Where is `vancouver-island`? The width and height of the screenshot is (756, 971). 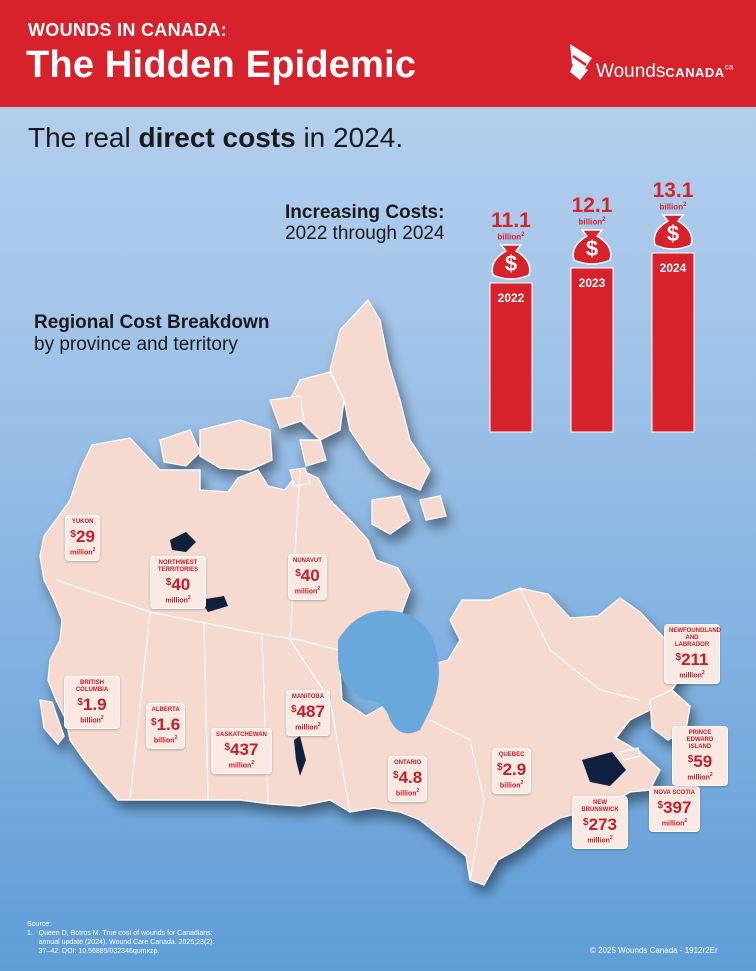
vancouver-island is located at coordinates (52, 722).